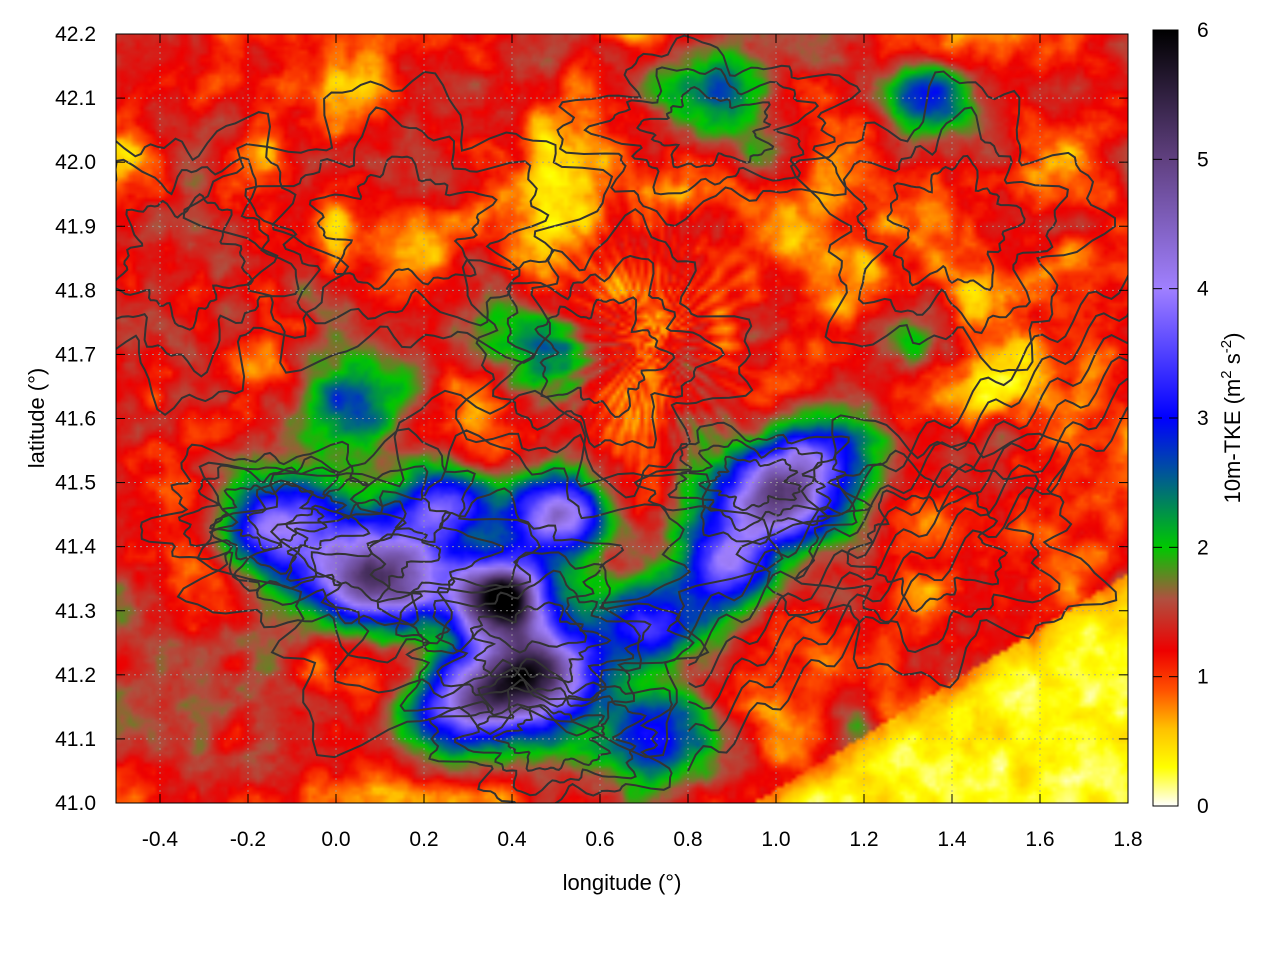 This screenshot has width=1280, height=960. What do you see at coordinates (160, 839) in the screenshot?
I see `x-tick-label-0: -0.4` at bounding box center [160, 839].